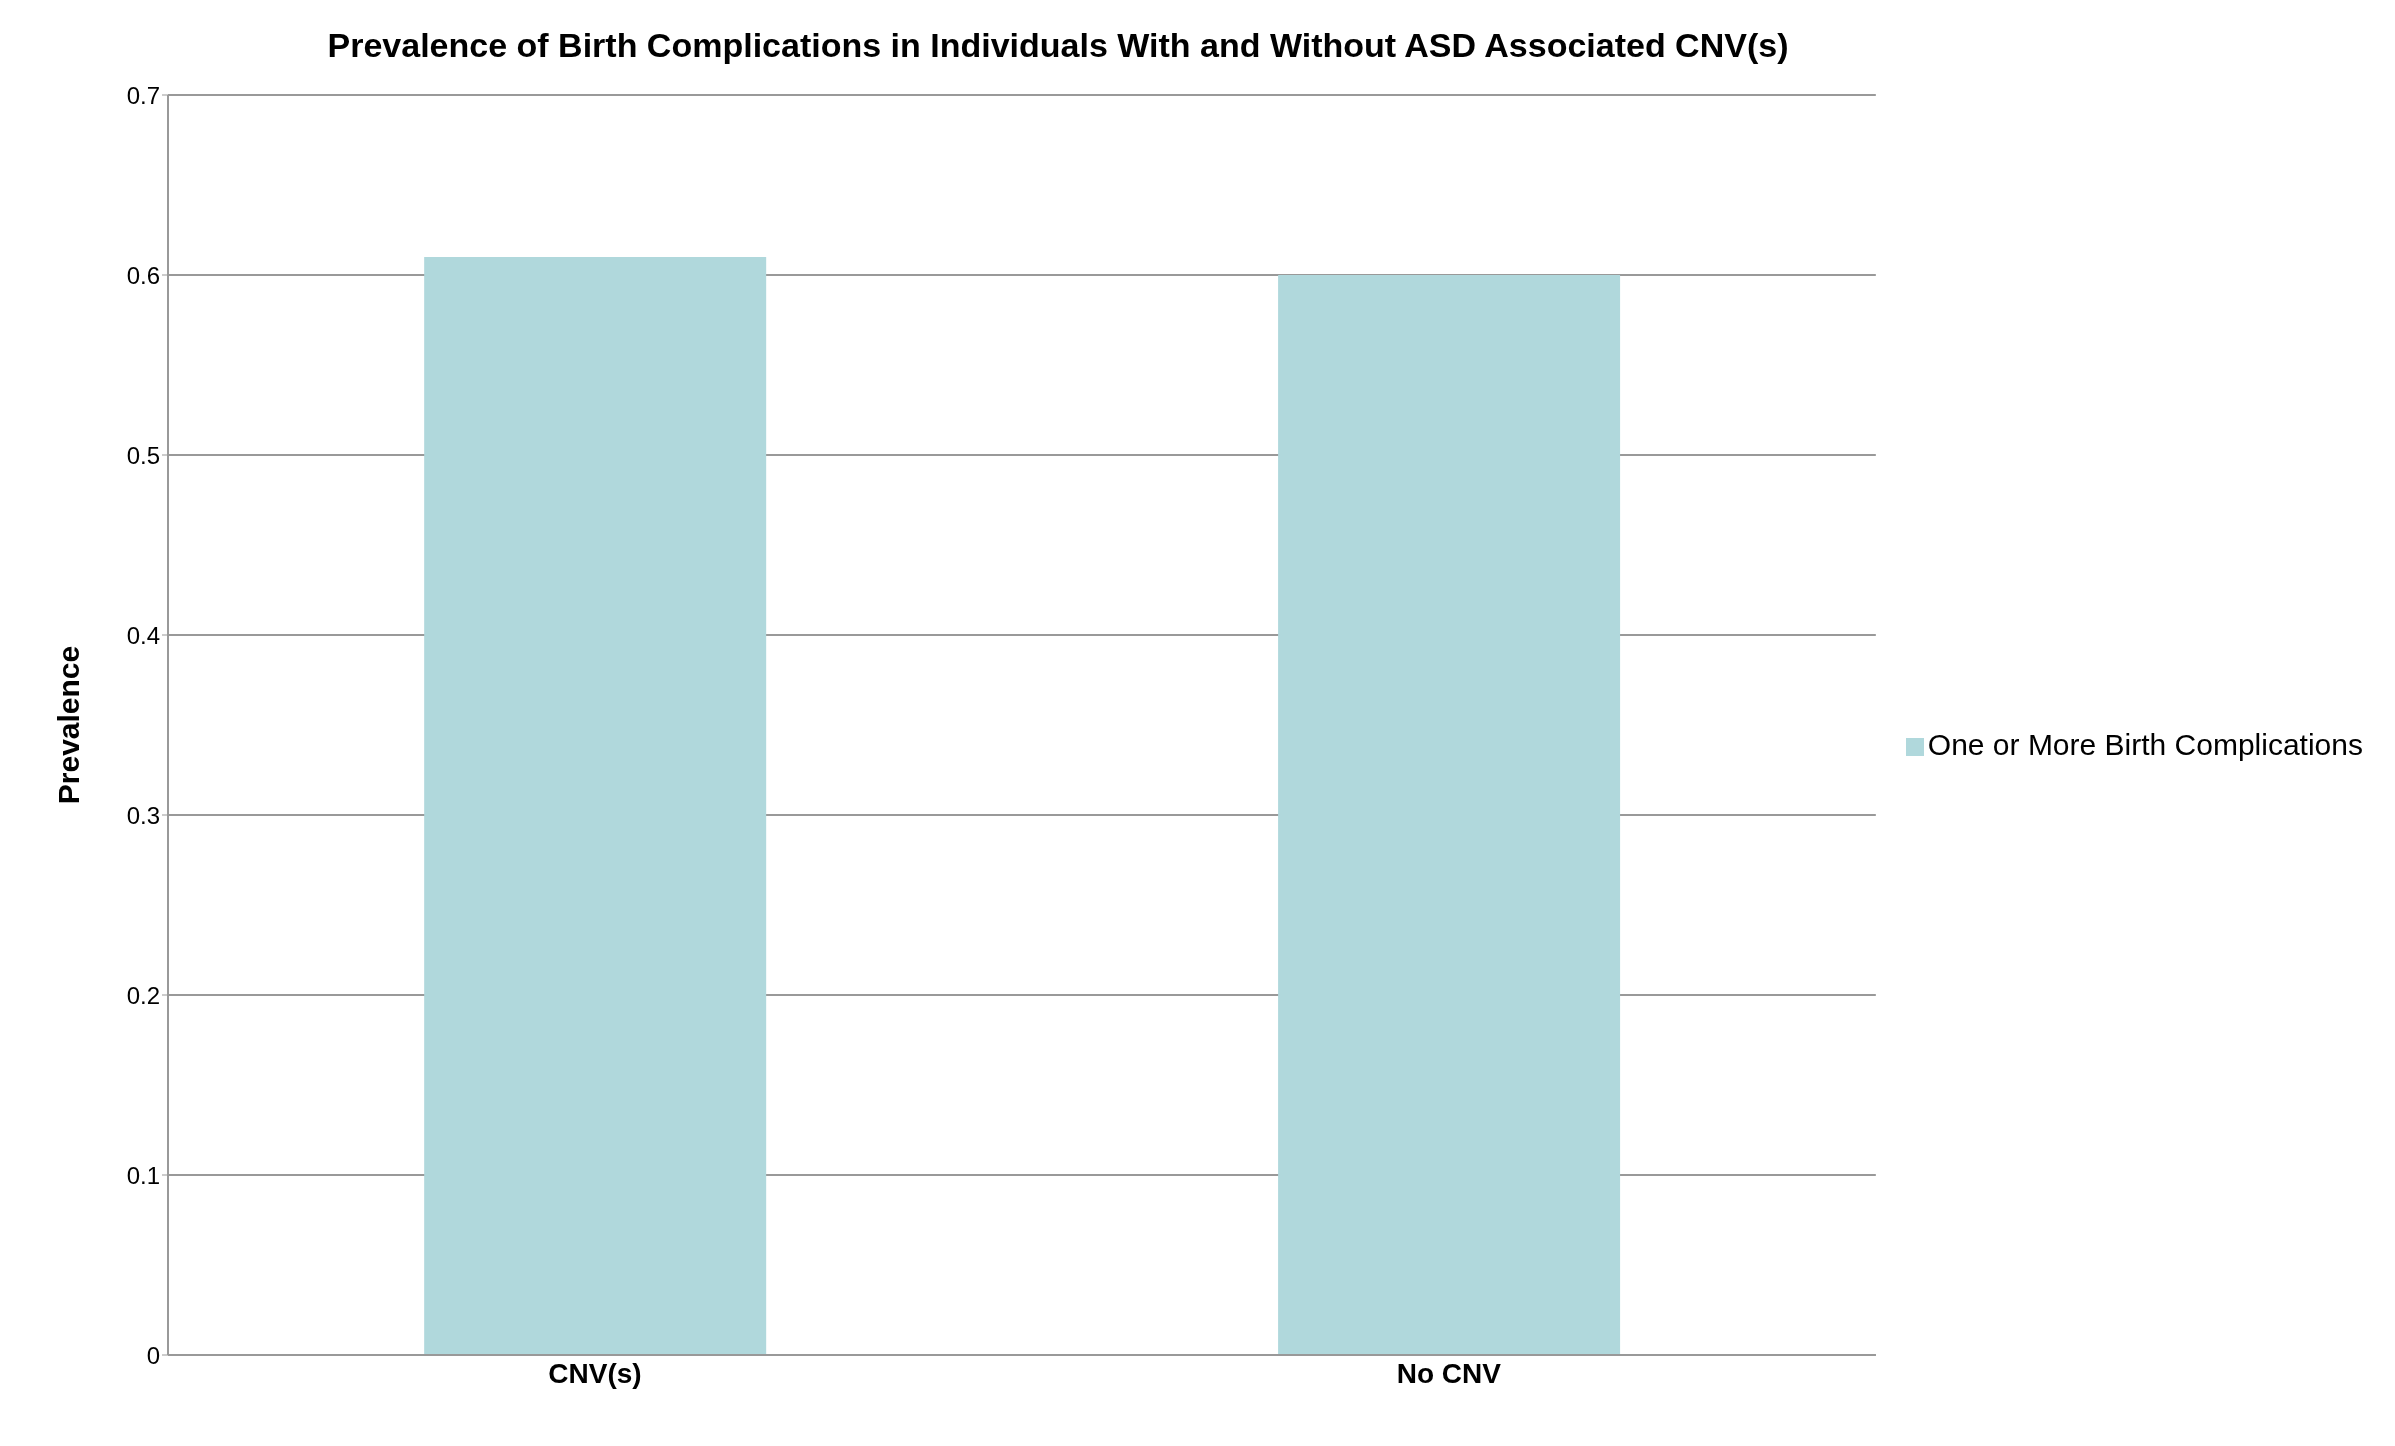  What do you see at coordinates (143, 815) in the screenshot?
I see `y-tick-label: 0.3` at bounding box center [143, 815].